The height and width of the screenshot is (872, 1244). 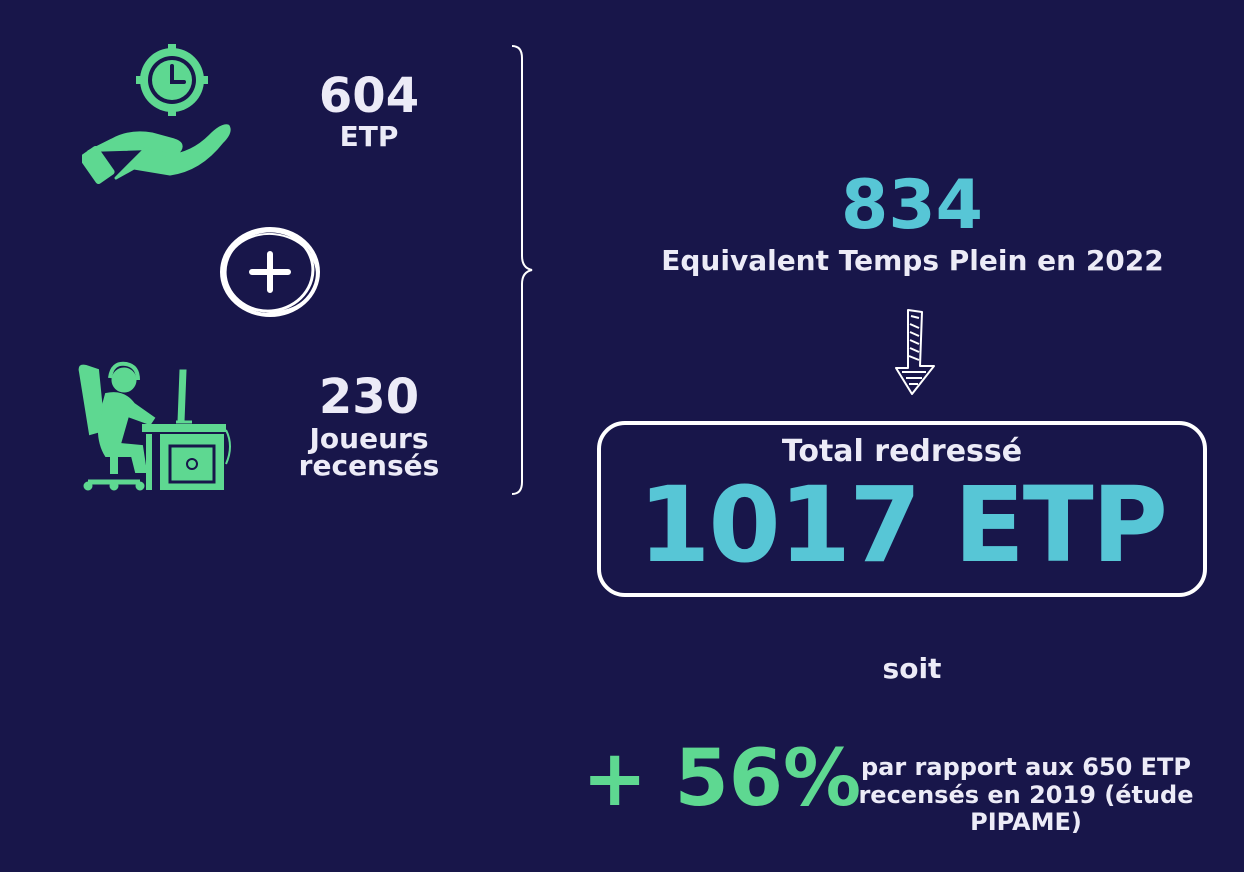 What do you see at coordinates (369, 96) in the screenshot?
I see `etp-value: 604` at bounding box center [369, 96].